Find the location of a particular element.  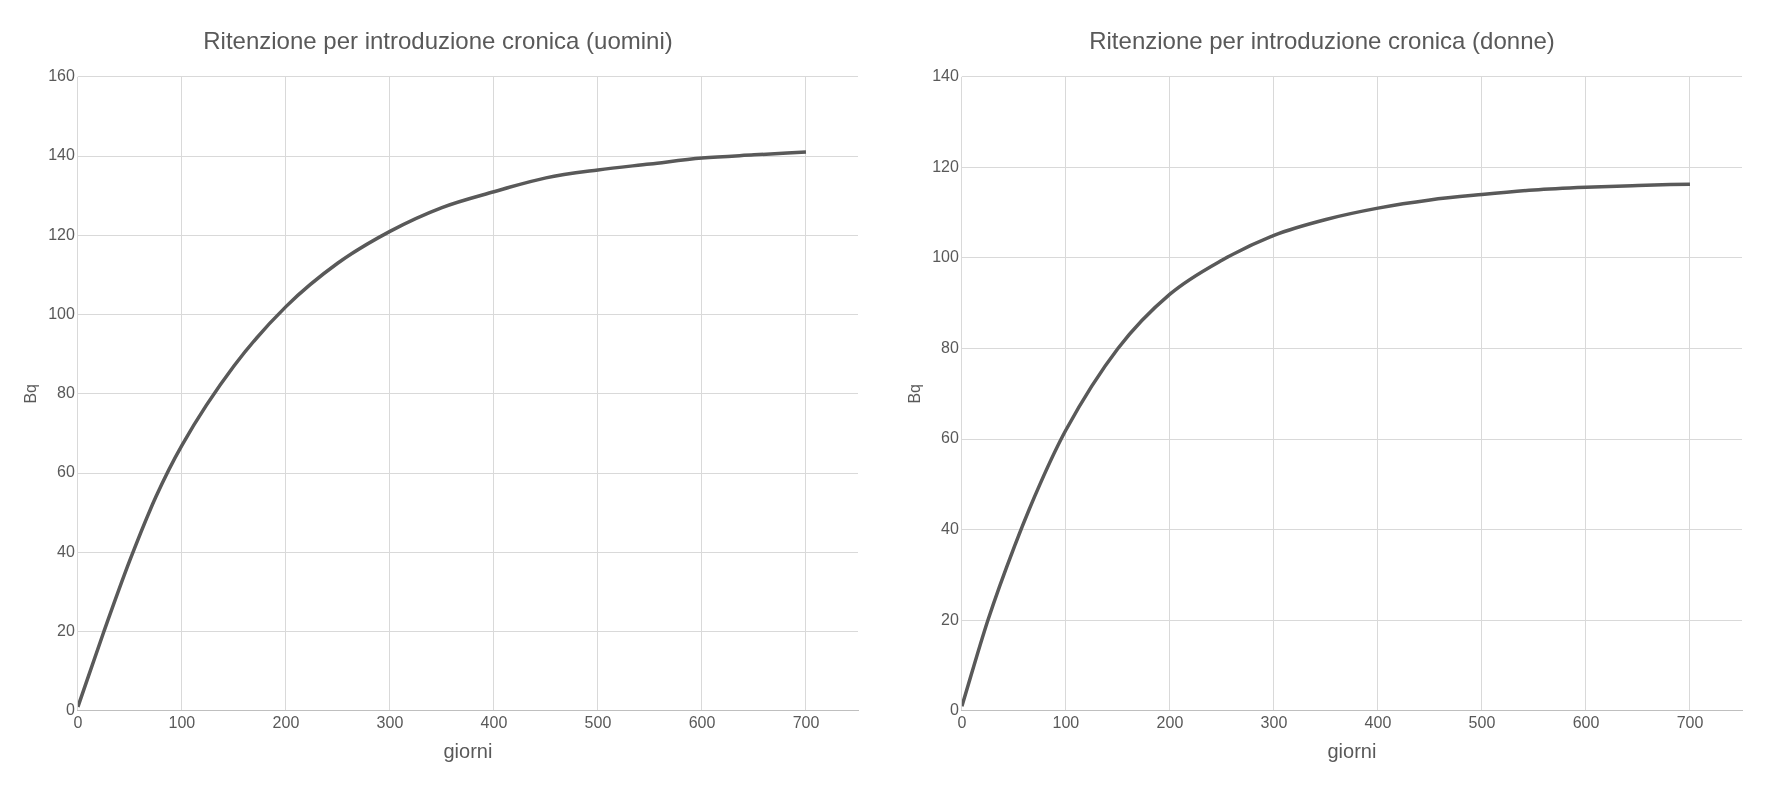

chart-title: Ritenzione per introduzione cronica (donne) is located at coordinates (1322, 41).